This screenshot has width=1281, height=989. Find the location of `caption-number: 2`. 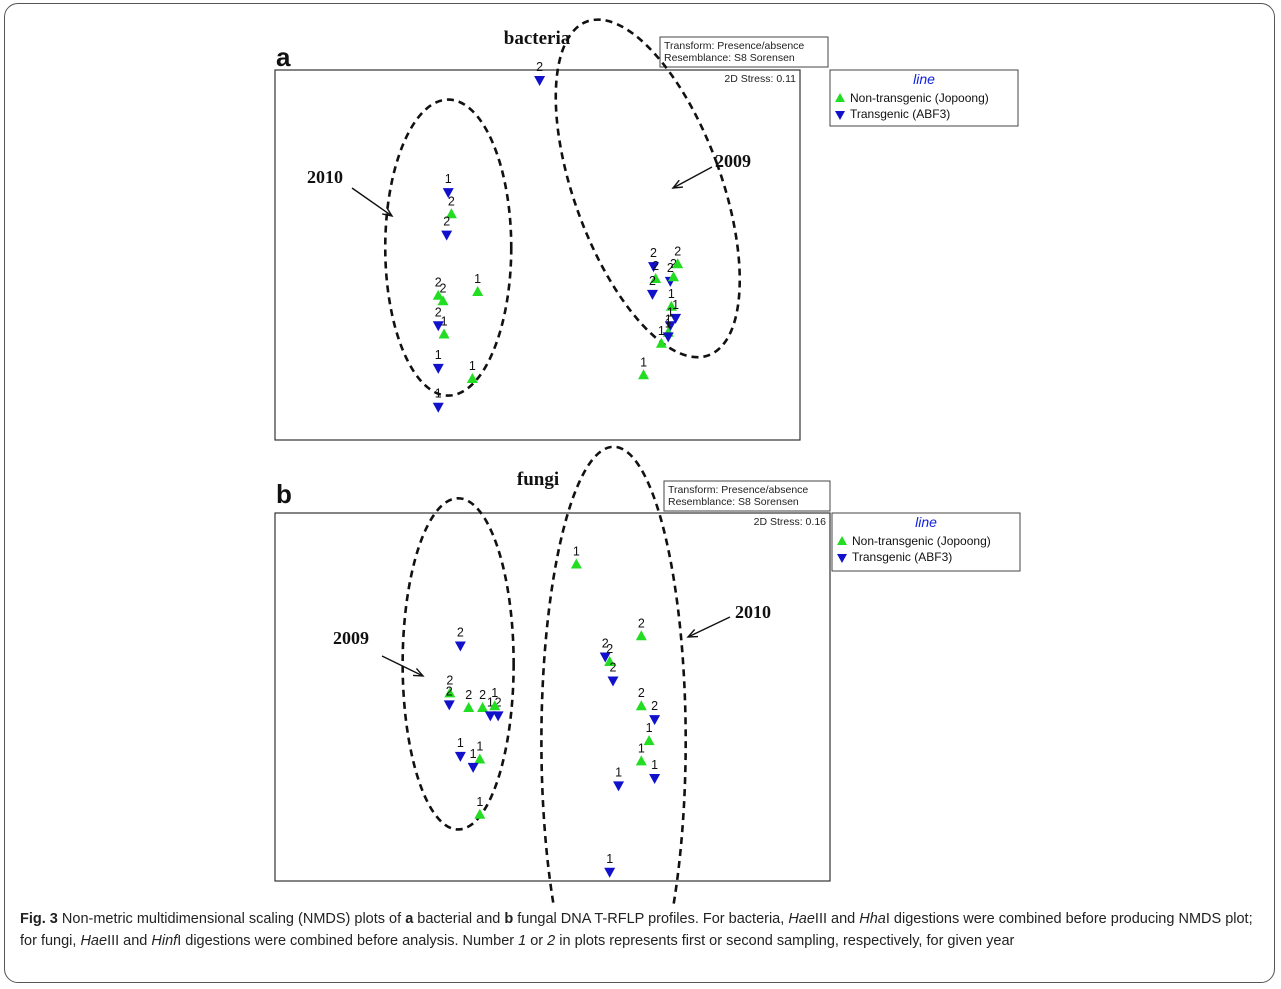

caption-number: 2 is located at coordinates (551, 941).